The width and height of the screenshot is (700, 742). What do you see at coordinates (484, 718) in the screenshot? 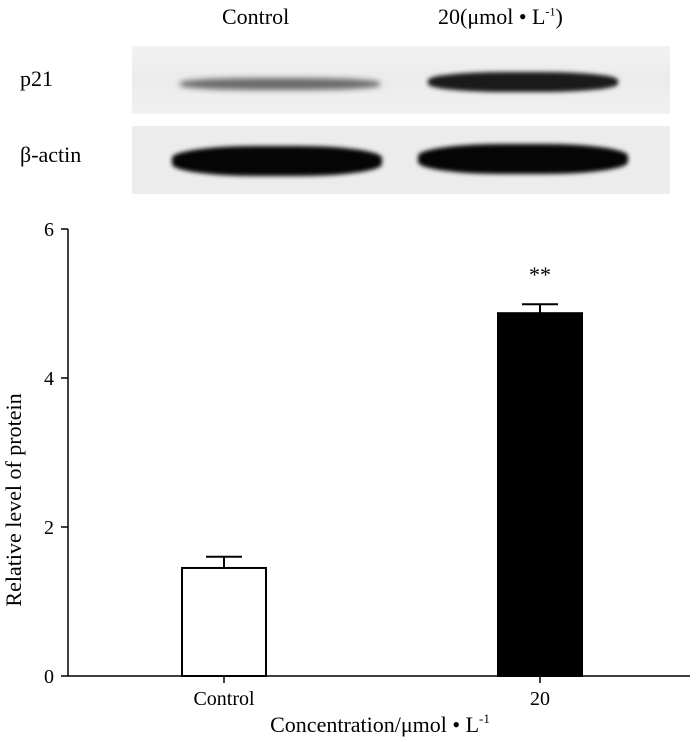
I see `x-axis-label-sup: -1` at bounding box center [484, 718].